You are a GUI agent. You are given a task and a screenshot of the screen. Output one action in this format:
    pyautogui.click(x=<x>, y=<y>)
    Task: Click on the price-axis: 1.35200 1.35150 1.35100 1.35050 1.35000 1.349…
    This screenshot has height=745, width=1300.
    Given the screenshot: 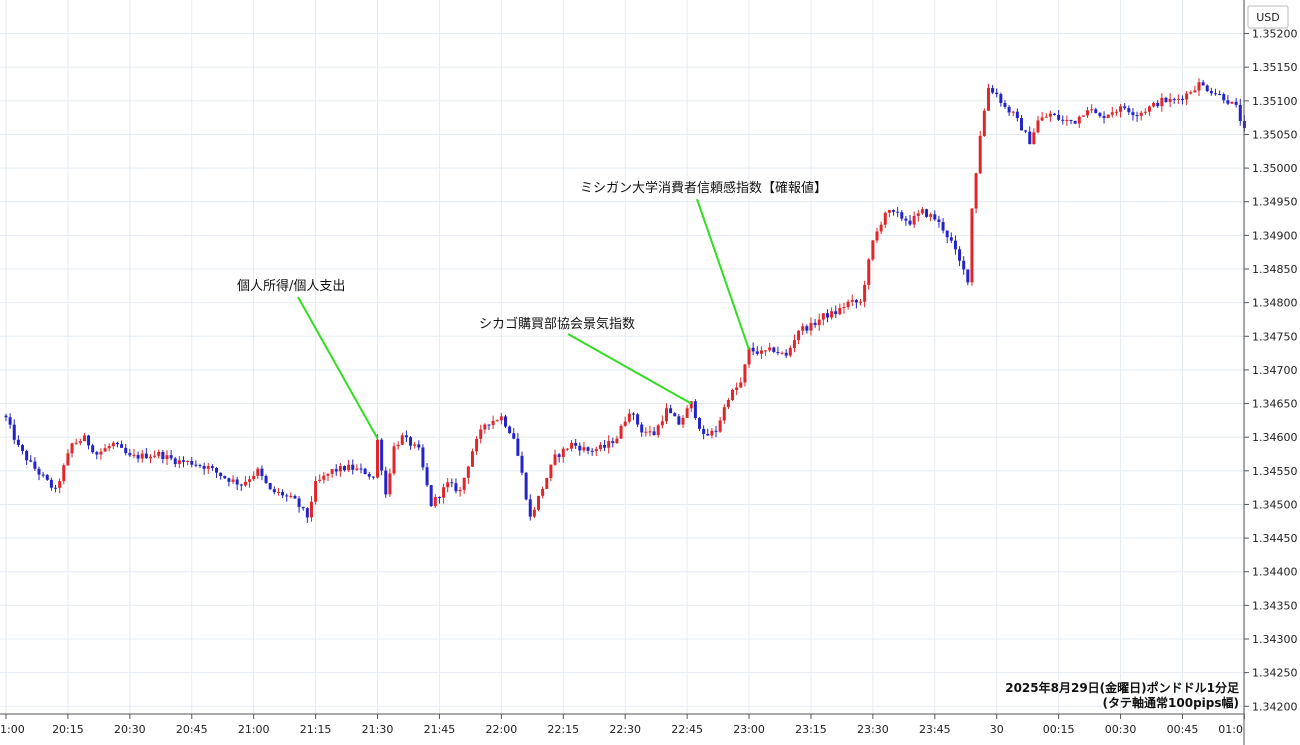 What is the action you would take?
    pyautogui.click(x=1271, y=371)
    